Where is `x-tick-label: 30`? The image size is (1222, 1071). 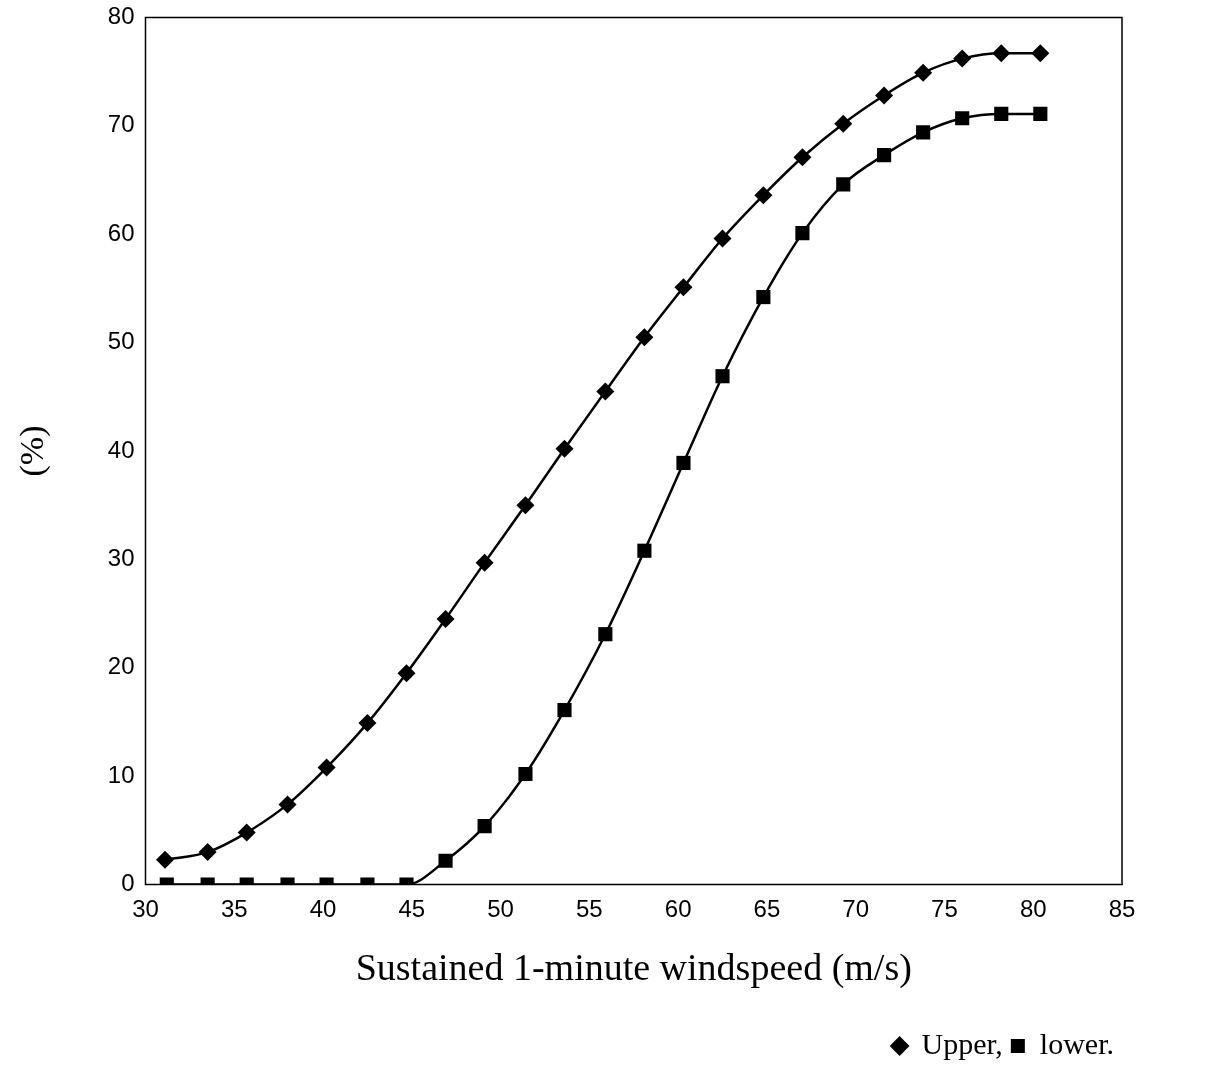
x-tick-label: 30 is located at coordinates (145, 908).